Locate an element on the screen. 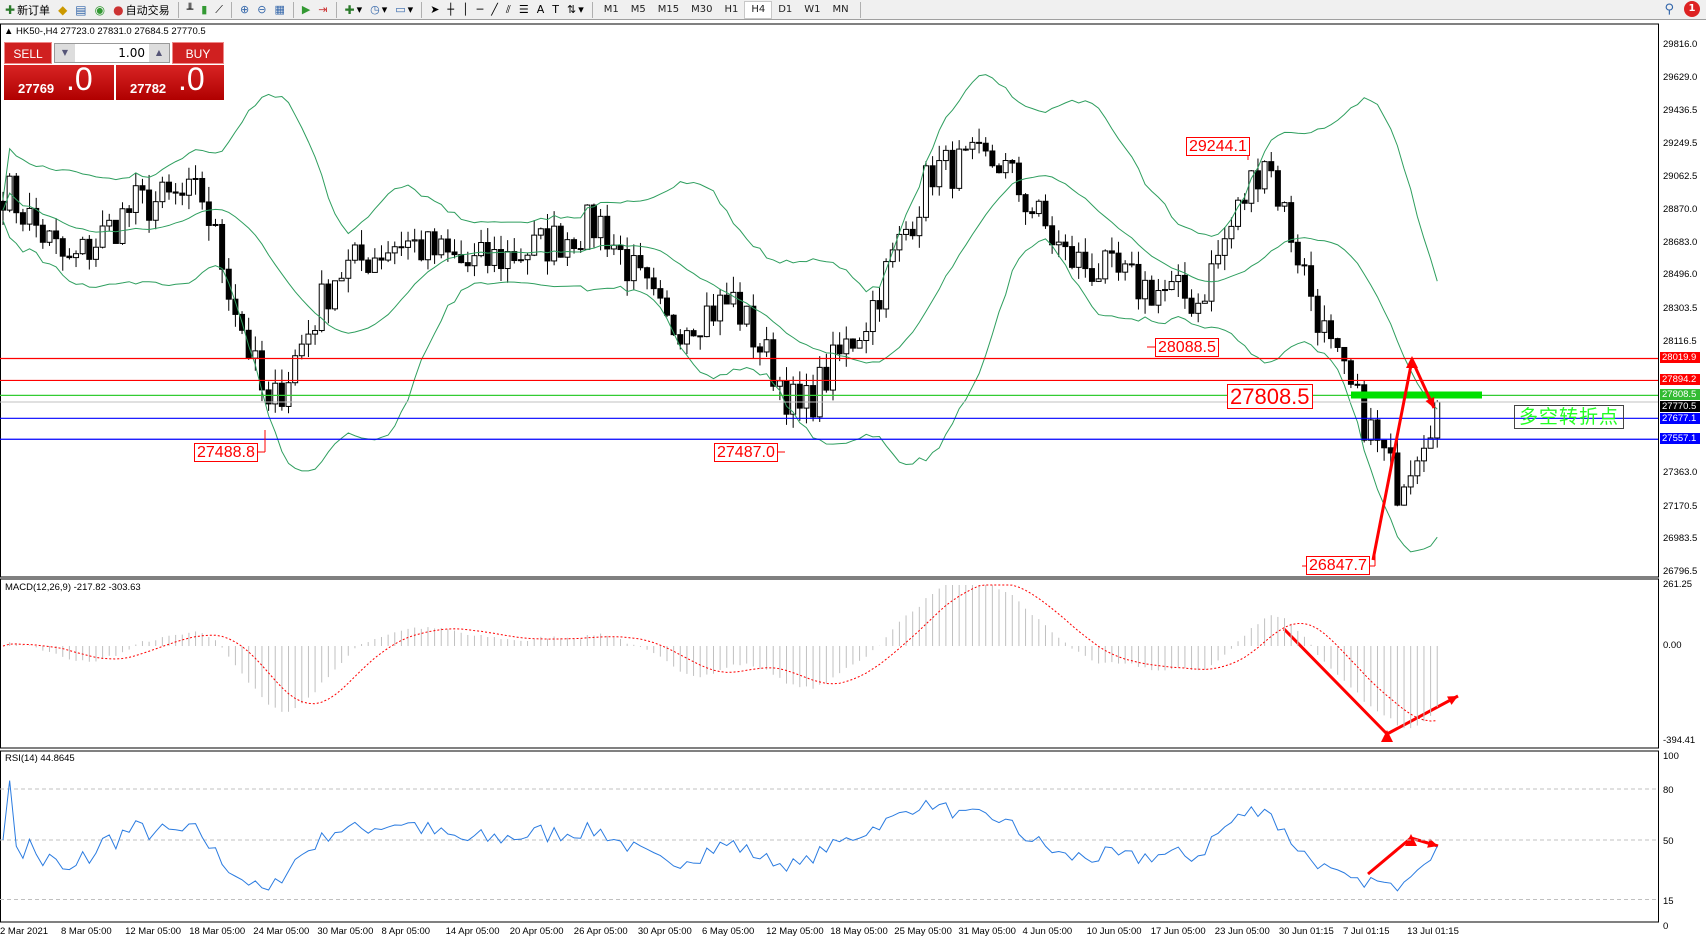 The width and height of the screenshot is (1706, 938). low-annotation: 27487.0 is located at coordinates (746, 452).